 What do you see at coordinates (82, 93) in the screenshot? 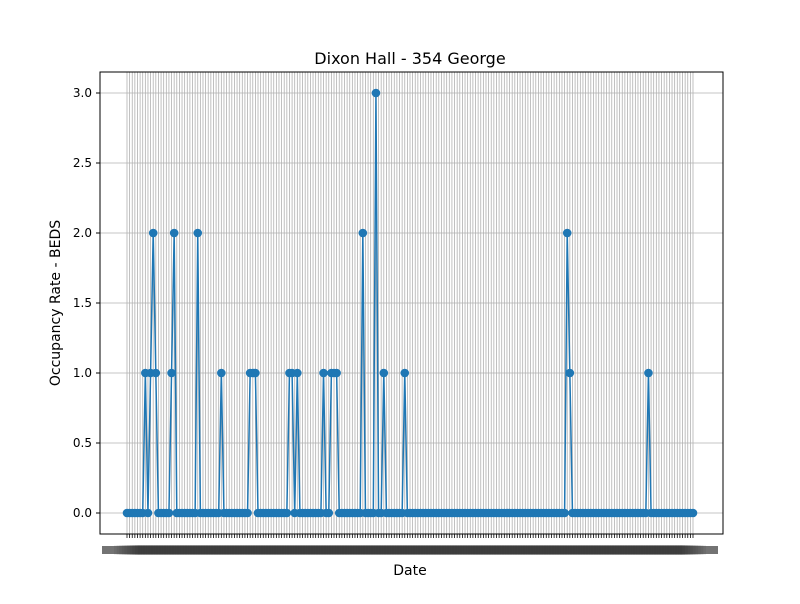
I see `y-tick-label: 3.0` at bounding box center [82, 93].